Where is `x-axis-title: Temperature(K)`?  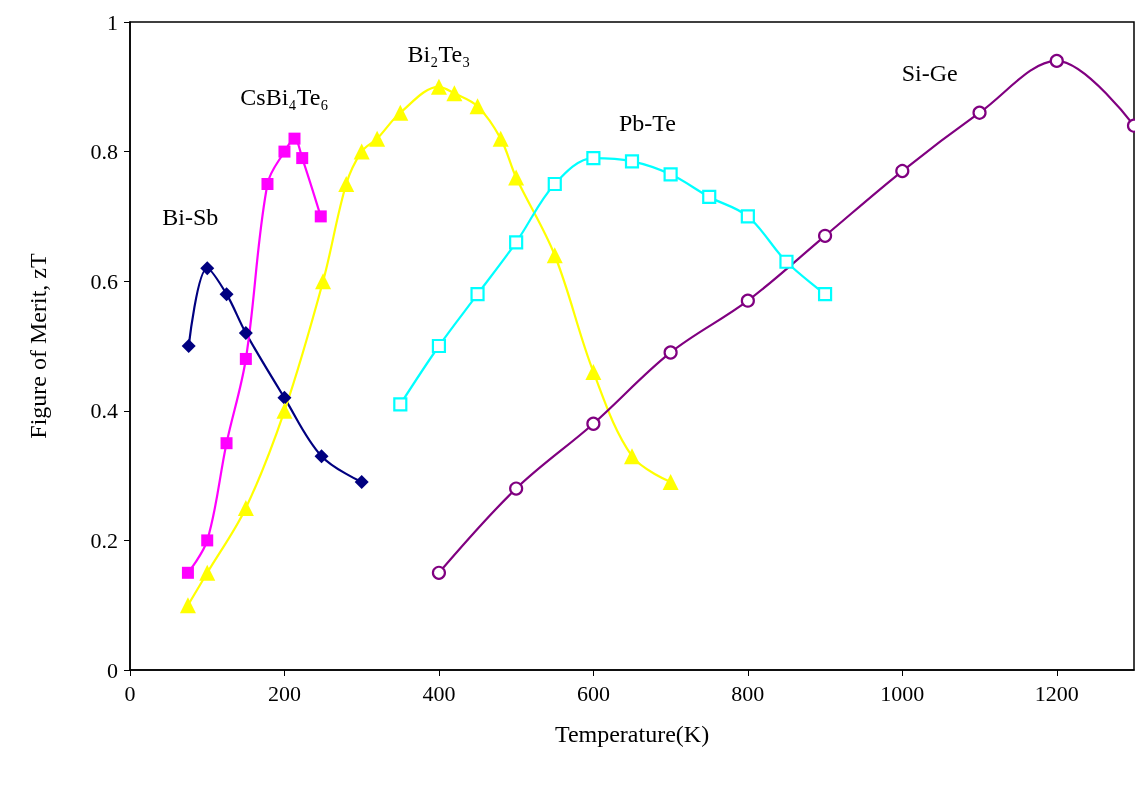
x-axis-title: Temperature(K) is located at coordinates (632, 734).